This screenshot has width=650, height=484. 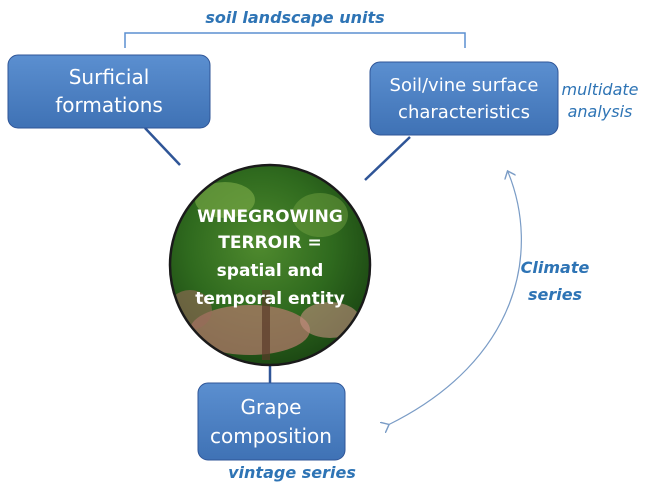 I want to click on center-label: TERROIR =, so click(x=269, y=243).